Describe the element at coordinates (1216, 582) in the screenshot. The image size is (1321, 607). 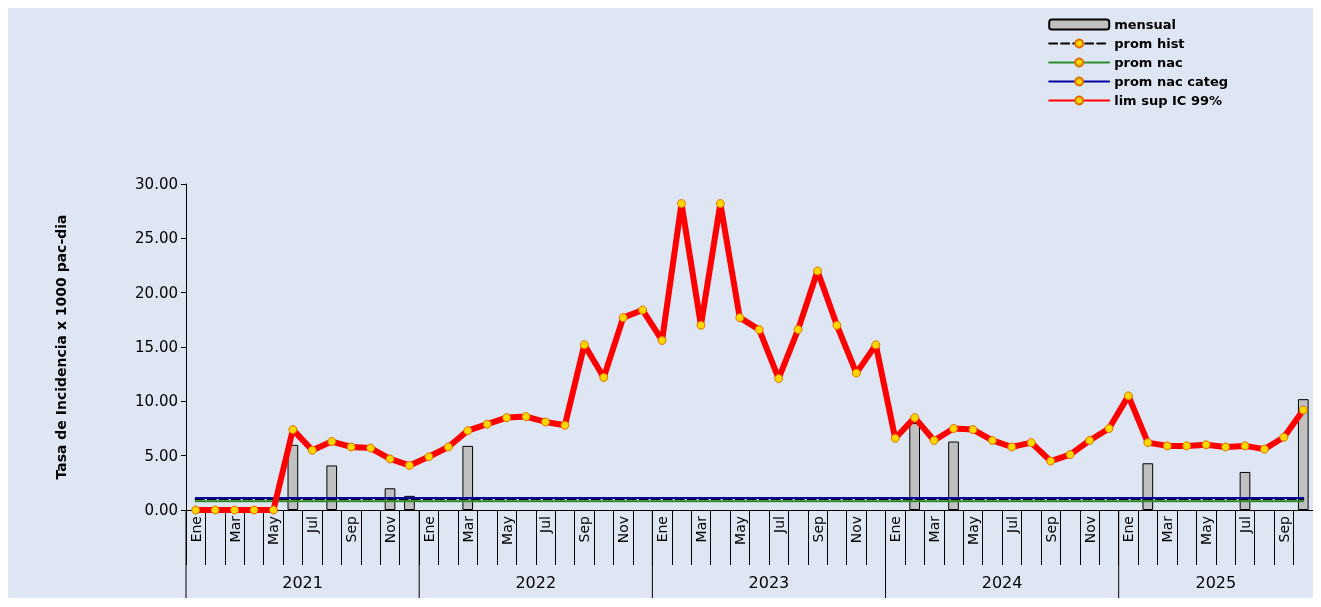
I see `text: 2025` at that location.